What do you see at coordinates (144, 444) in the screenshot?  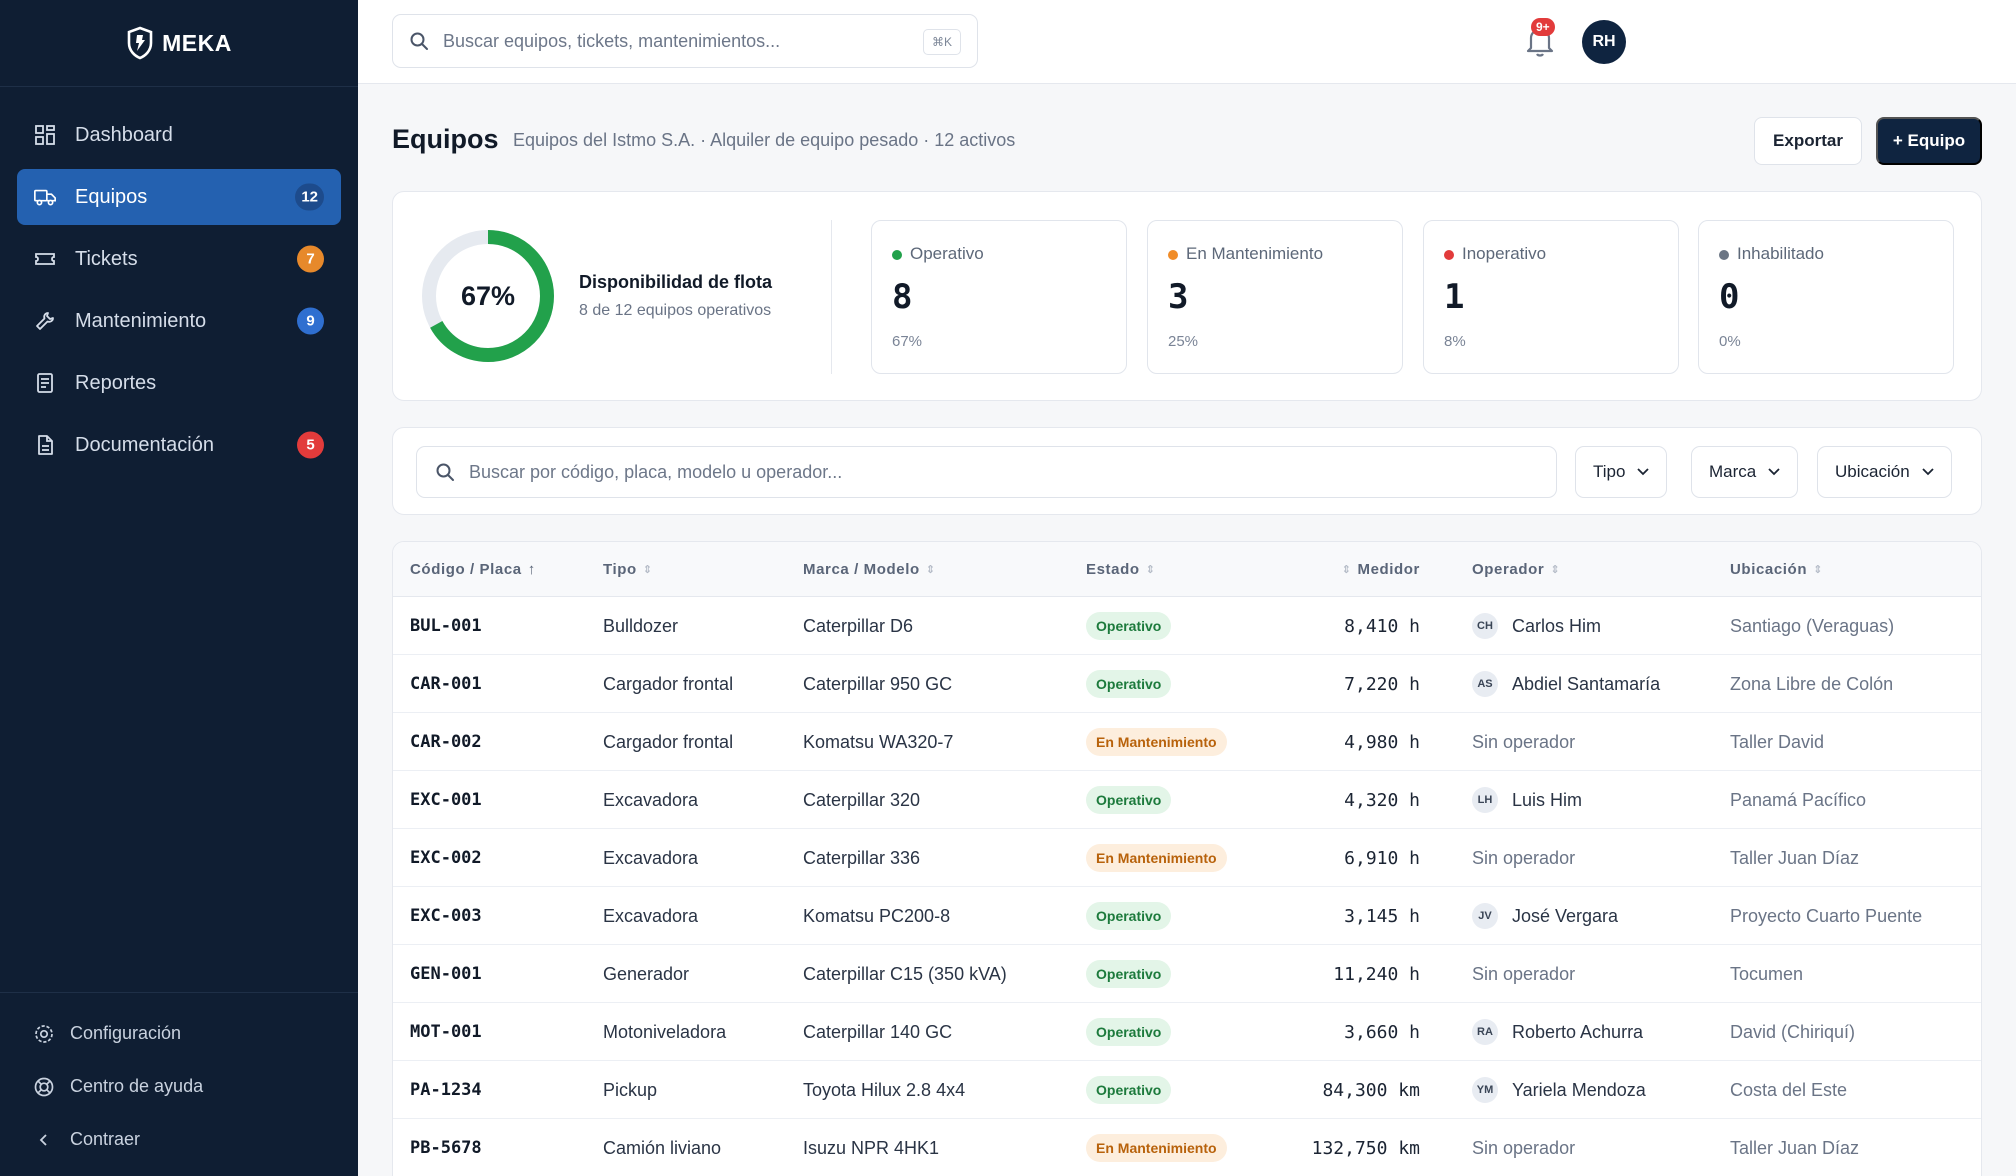 I see `sidebar-item-label: Documentación` at bounding box center [144, 444].